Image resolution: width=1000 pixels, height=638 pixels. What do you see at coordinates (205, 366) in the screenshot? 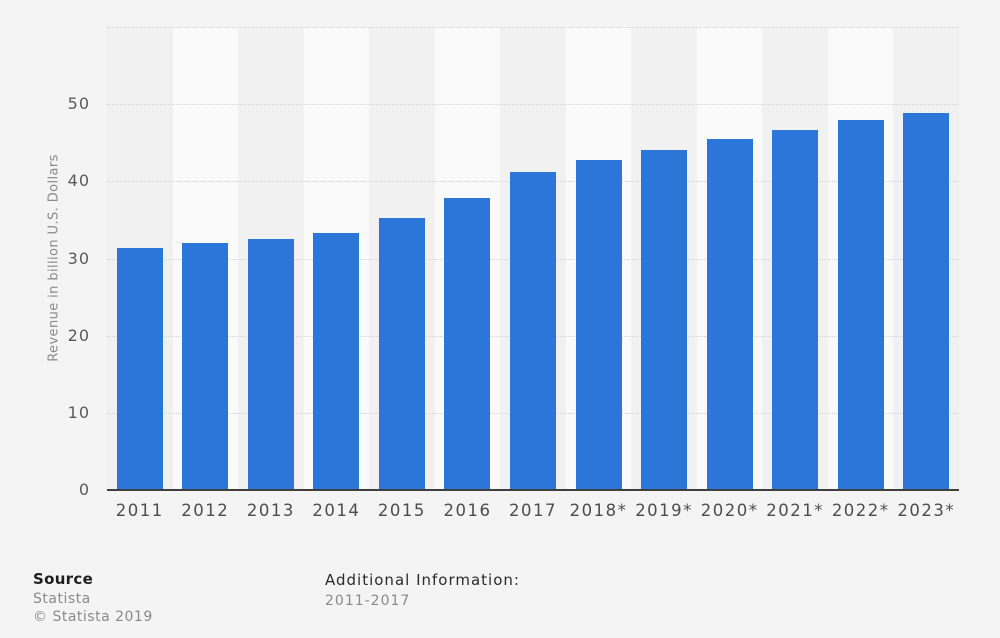
I see `bar-2012` at bounding box center [205, 366].